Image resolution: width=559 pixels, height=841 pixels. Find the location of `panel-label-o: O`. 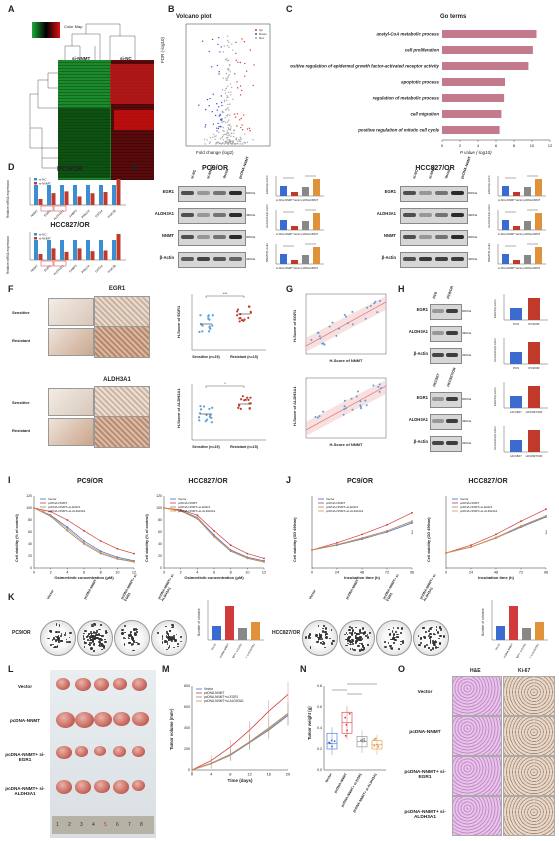

panel-label-o: O is located at coordinates (402, 669).